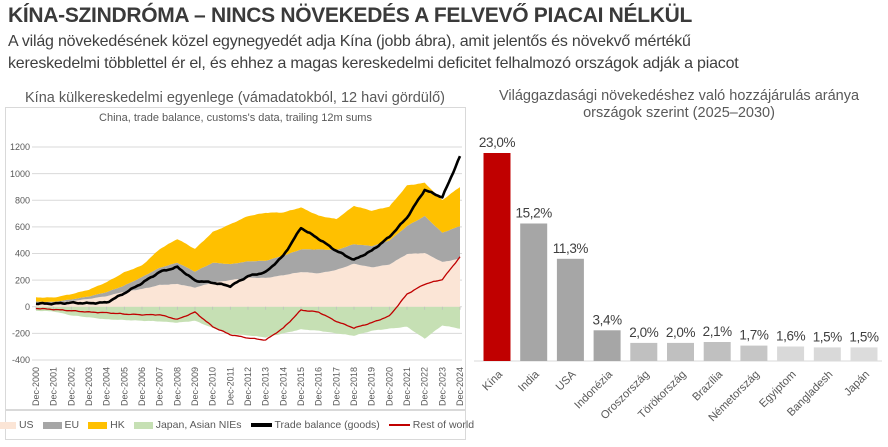  I want to click on x-tick-label: Dec-2002, so click(71, 386).